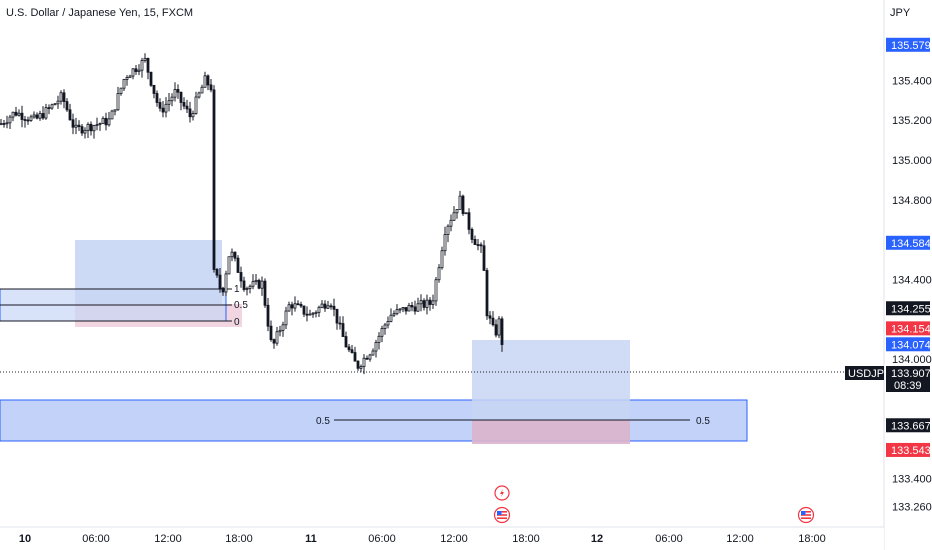 Image resolution: width=932 pixels, height=550 pixels. Describe the element at coordinates (912, 161) in the screenshot. I see `price-label: 135.000` at that location.